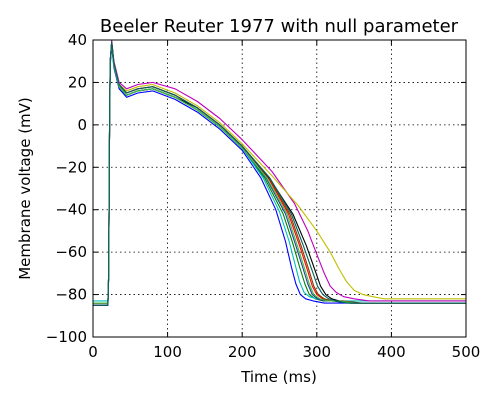 This screenshot has height=400, width=500. I want to click on y-tick-label: −20, so click(71, 167).